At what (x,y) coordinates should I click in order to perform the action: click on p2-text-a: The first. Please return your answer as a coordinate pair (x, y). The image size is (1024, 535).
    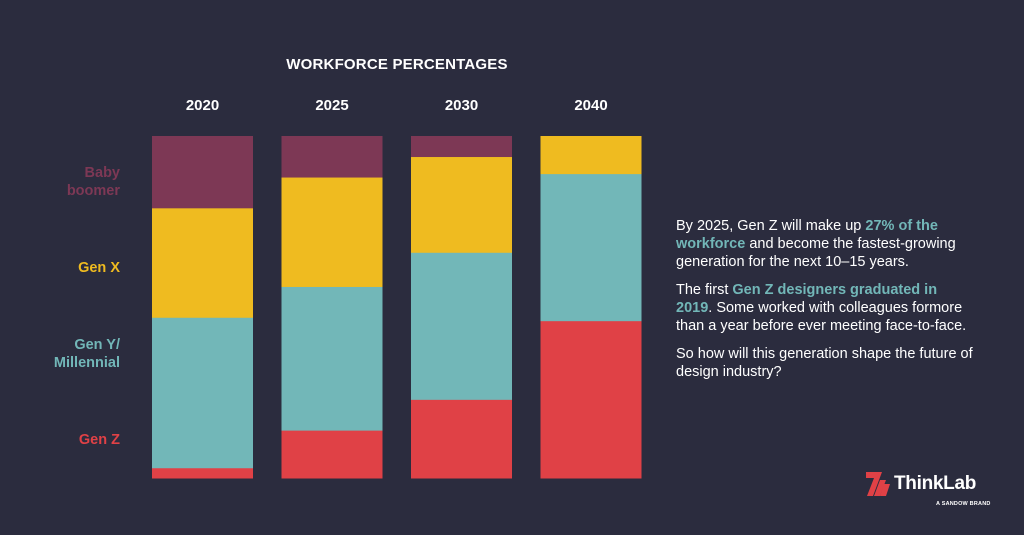
    Looking at the image, I should click on (704, 290).